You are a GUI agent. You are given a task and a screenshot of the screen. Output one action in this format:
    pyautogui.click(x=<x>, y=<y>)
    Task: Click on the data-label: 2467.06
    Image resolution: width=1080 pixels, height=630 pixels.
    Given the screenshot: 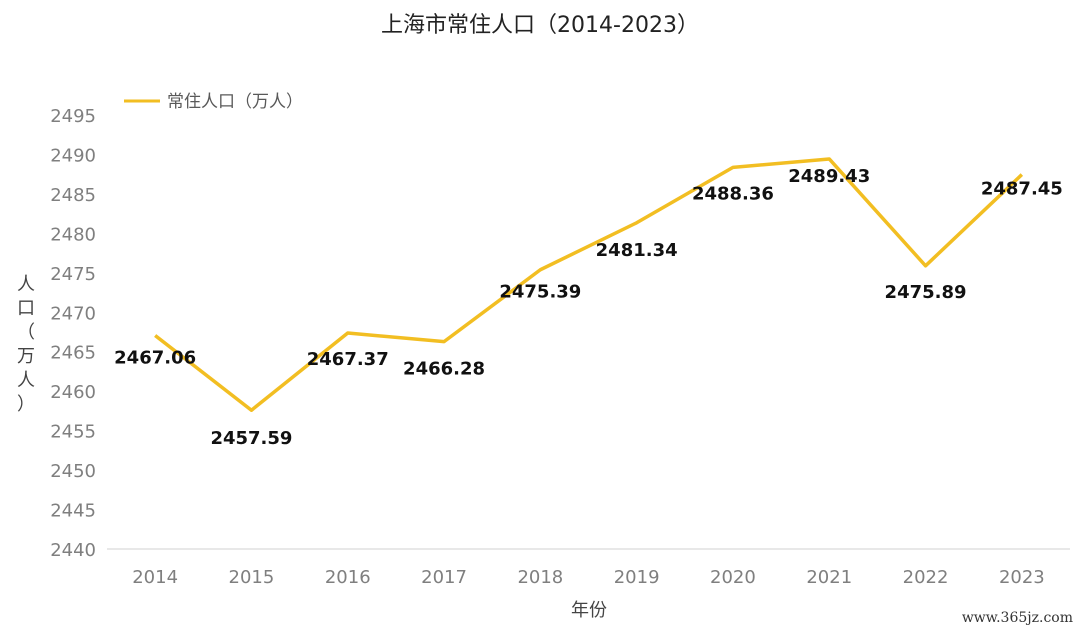 What is the action you would take?
    pyautogui.click(x=155, y=357)
    